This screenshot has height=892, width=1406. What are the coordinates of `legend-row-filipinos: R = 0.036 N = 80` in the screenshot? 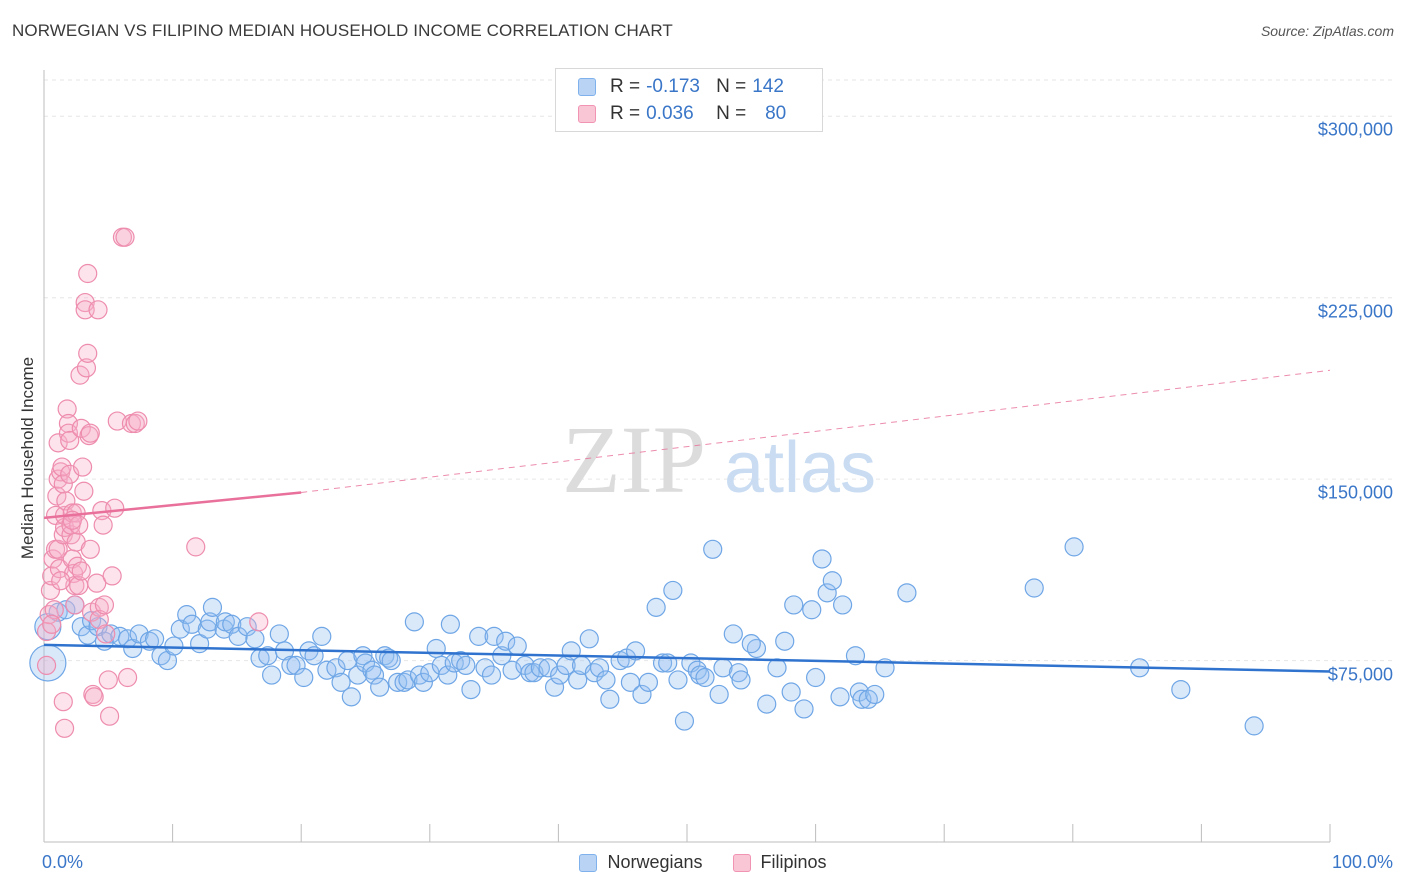 It's located at (682, 114).